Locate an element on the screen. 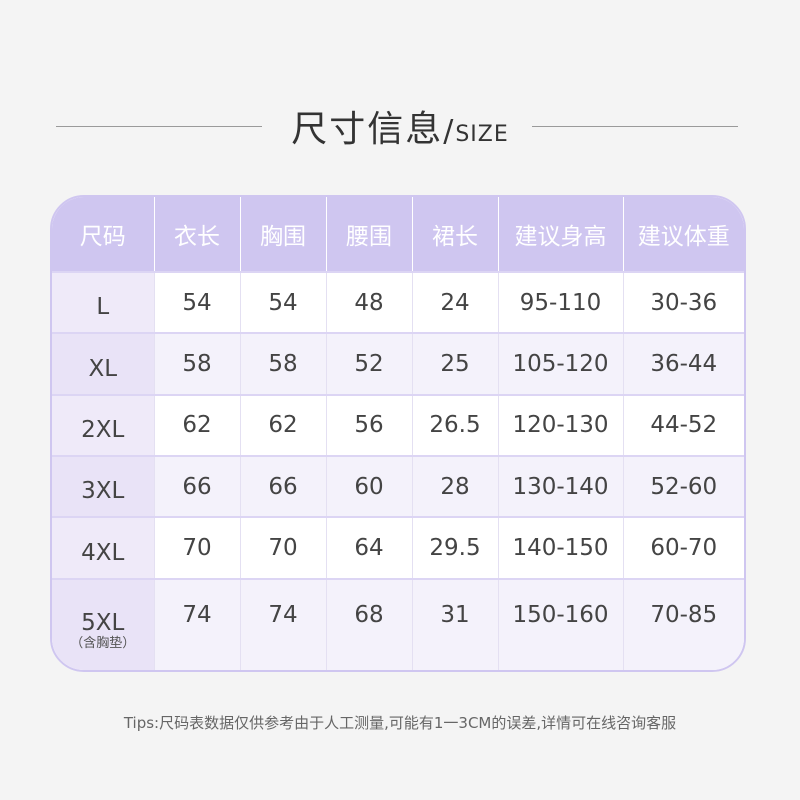 This screenshot has height=800, width=800. divider-left is located at coordinates (159, 126).